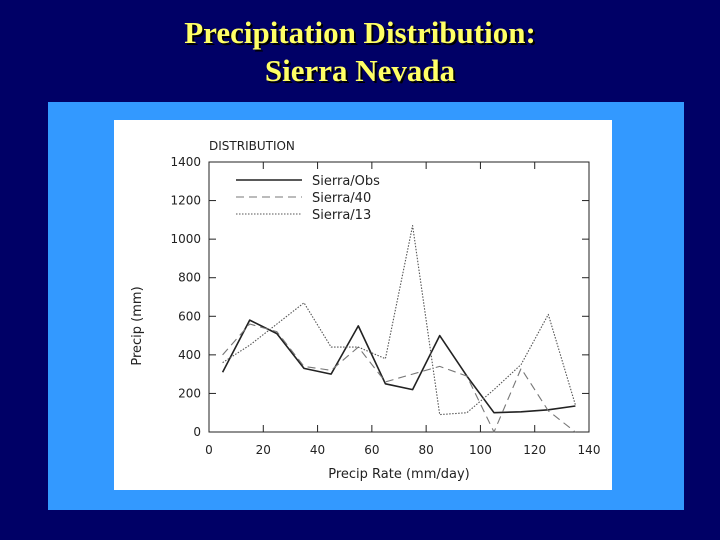 The image size is (720, 540). What do you see at coordinates (263, 450) in the screenshot?
I see `x-tick-label: 20` at bounding box center [263, 450].